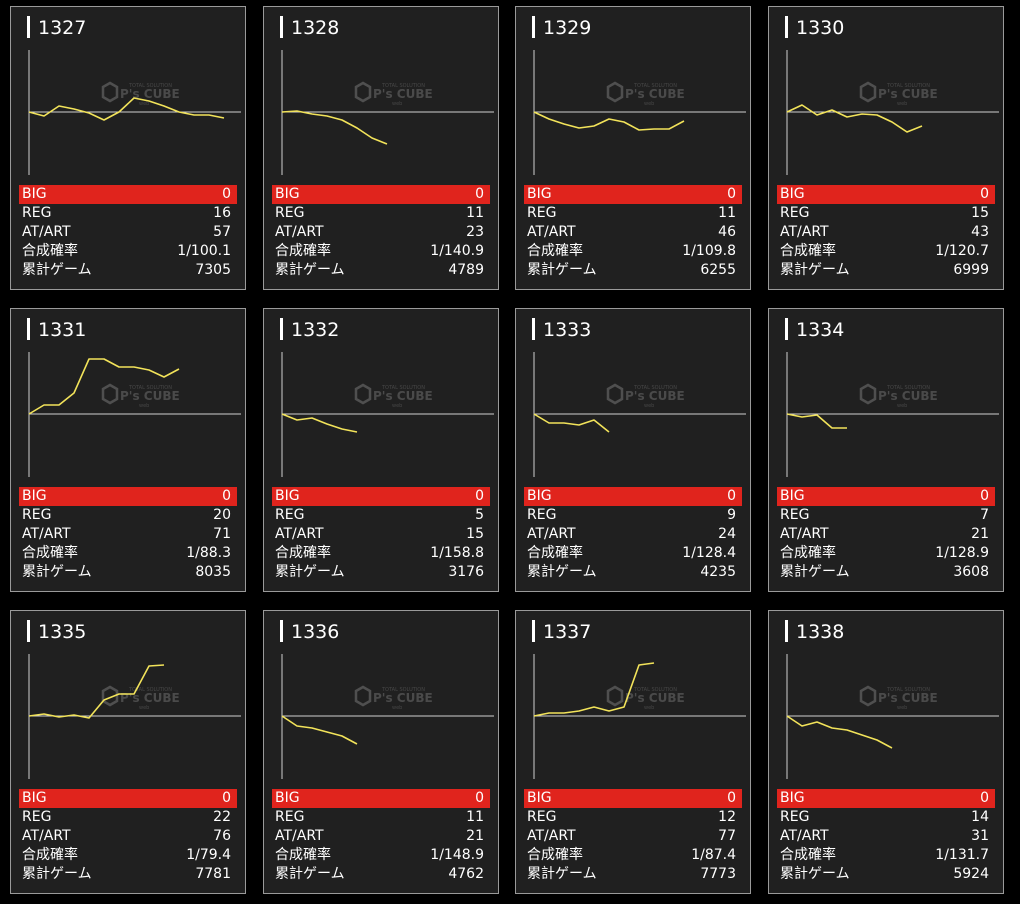 The height and width of the screenshot is (904, 1020). Describe the element at coordinates (381, 572) in the screenshot. I see `stat-row-total-games: 累計ゲーム 3176` at that location.